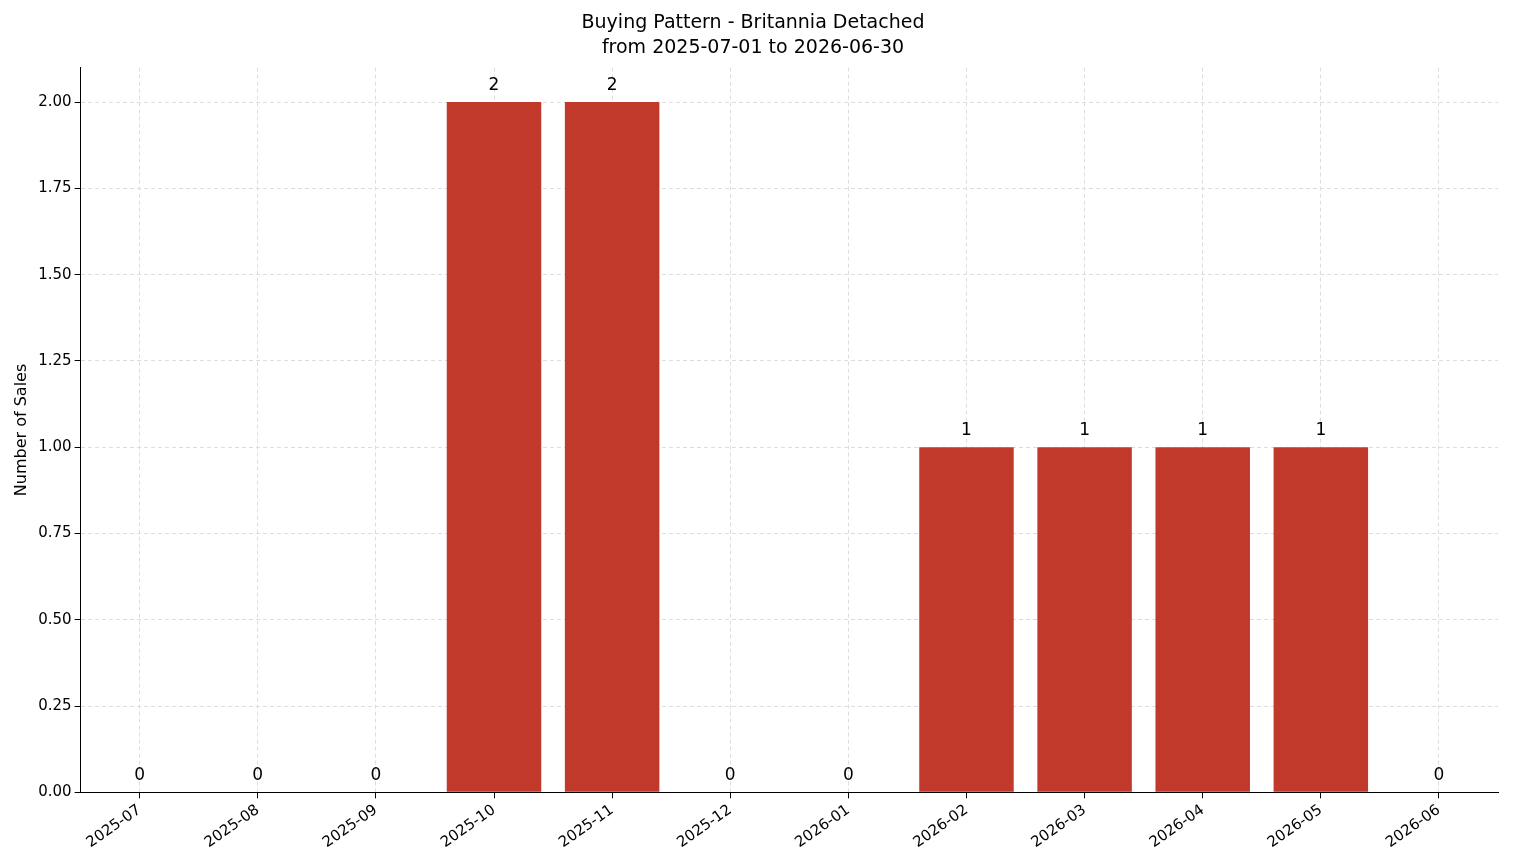 The height and width of the screenshot is (863, 1514). I want to click on y-tick-label: 2.00, so click(55, 101).